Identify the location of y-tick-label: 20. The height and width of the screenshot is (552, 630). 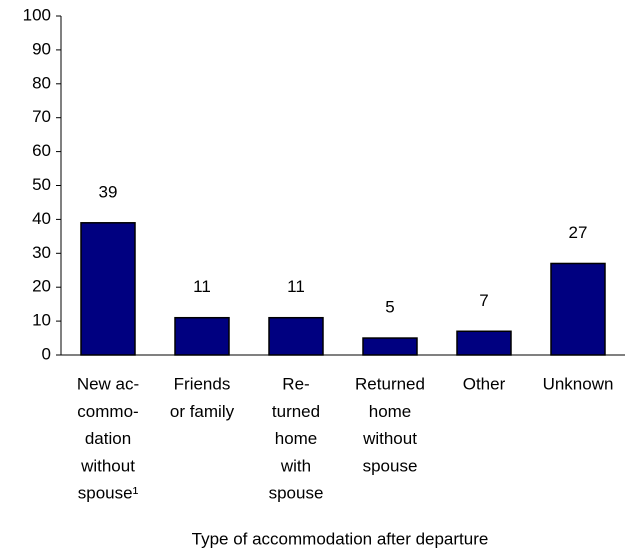
(41, 286).